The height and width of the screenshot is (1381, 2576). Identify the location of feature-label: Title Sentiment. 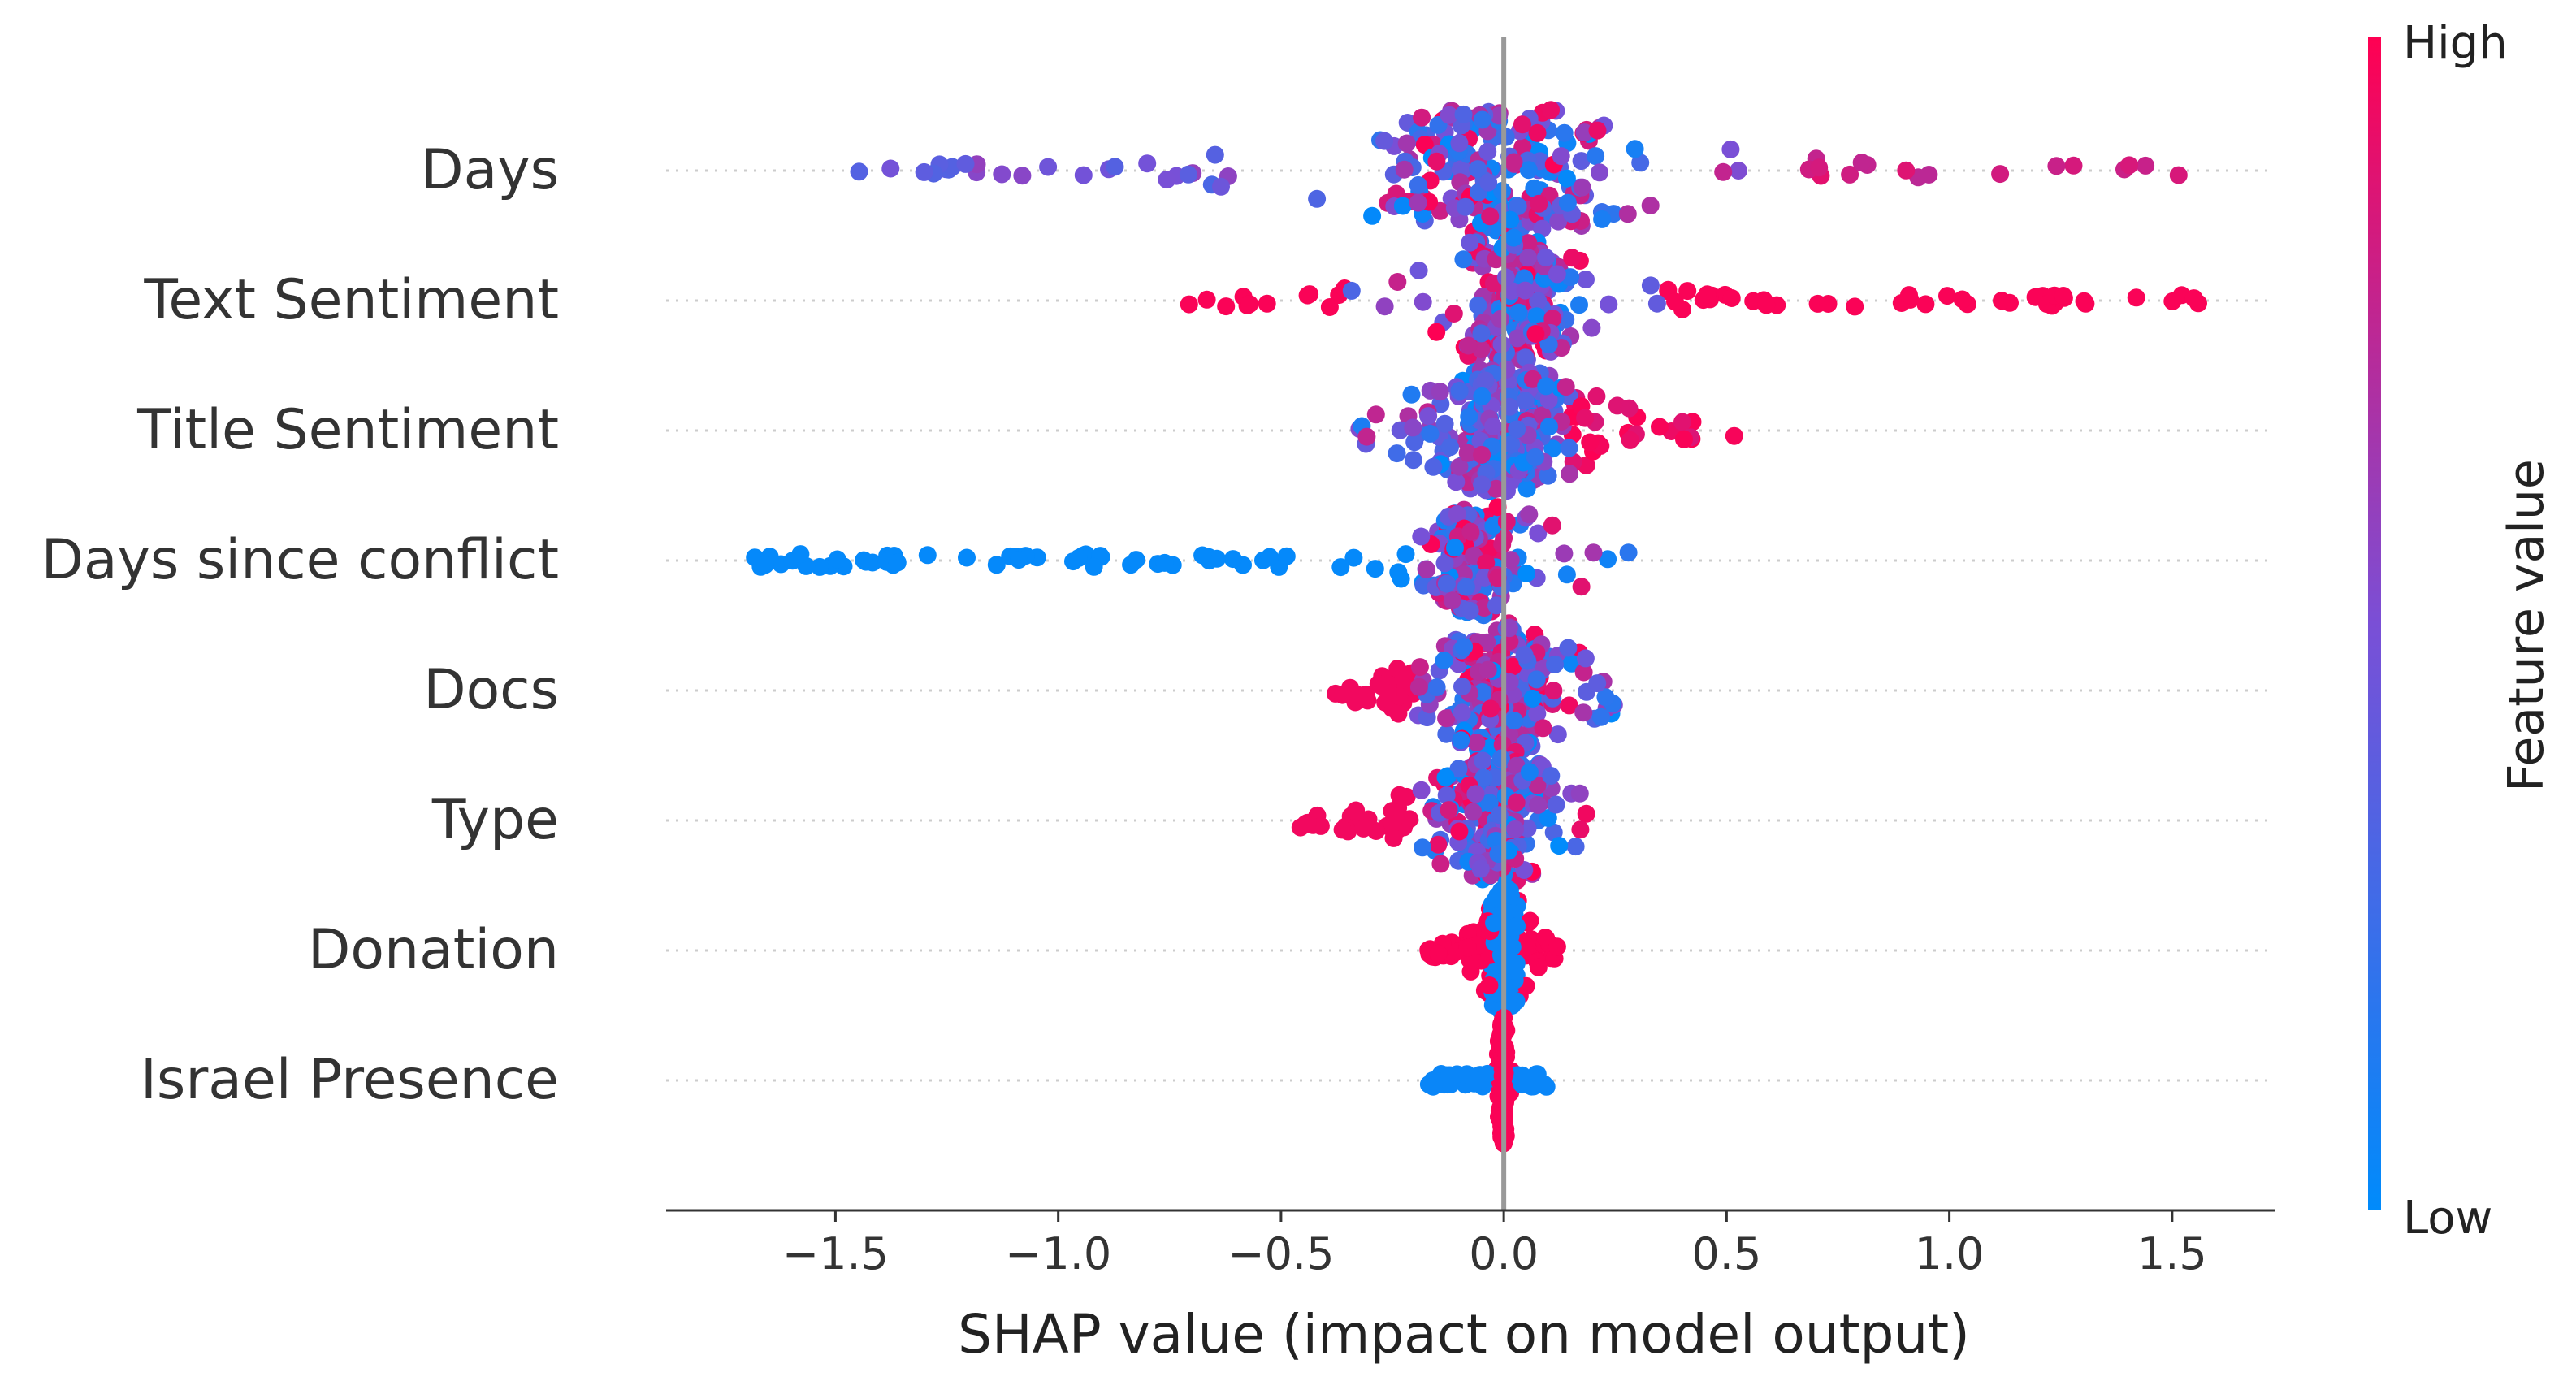
(347, 430).